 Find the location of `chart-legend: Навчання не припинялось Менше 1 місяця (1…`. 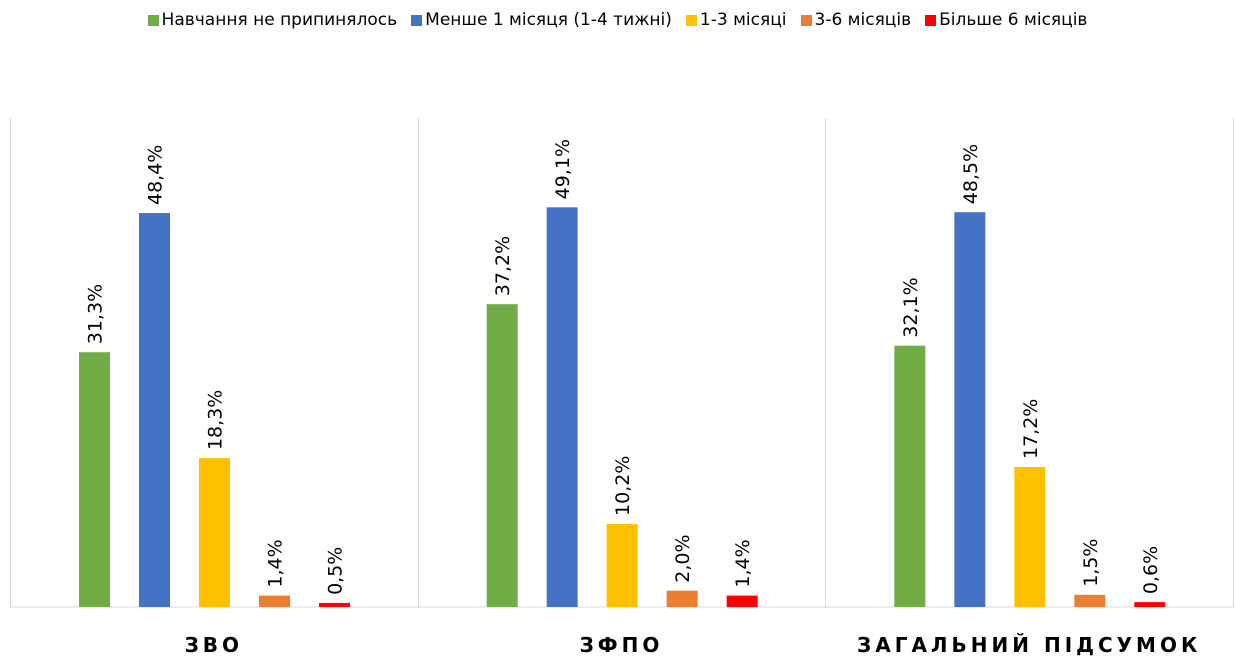

chart-legend: Навчання не припинялось Менше 1 місяця (1… is located at coordinates (617, 20).